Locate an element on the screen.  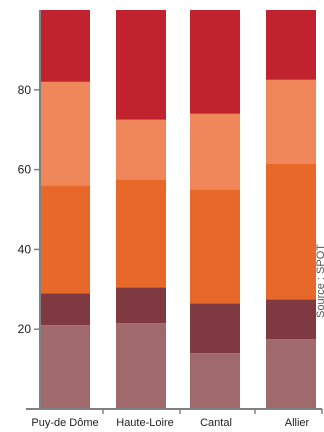
y-tick-label-20: 20 is located at coordinates (25, 329).